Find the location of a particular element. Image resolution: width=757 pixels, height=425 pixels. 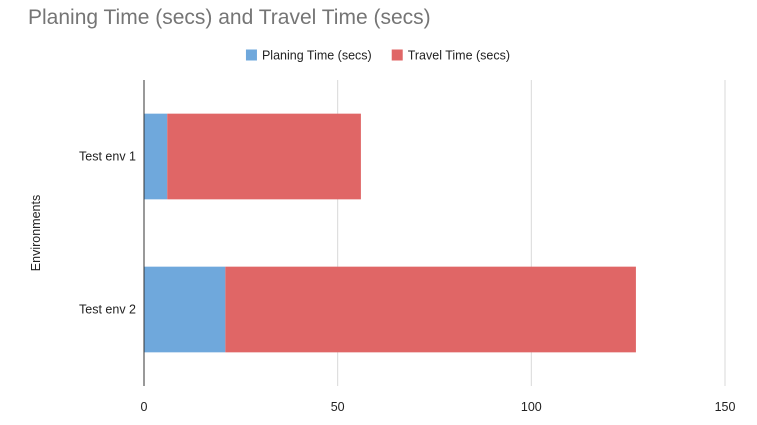

x-tick-label-1: 50 is located at coordinates (338, 407).